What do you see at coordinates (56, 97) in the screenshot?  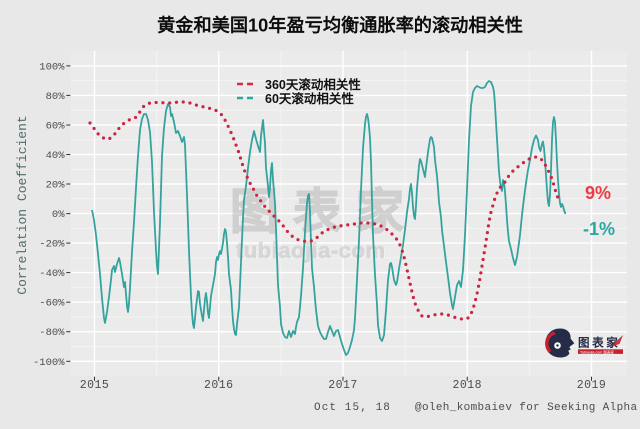 I see `svg-text: 80%` at bounding box center [56, 97].